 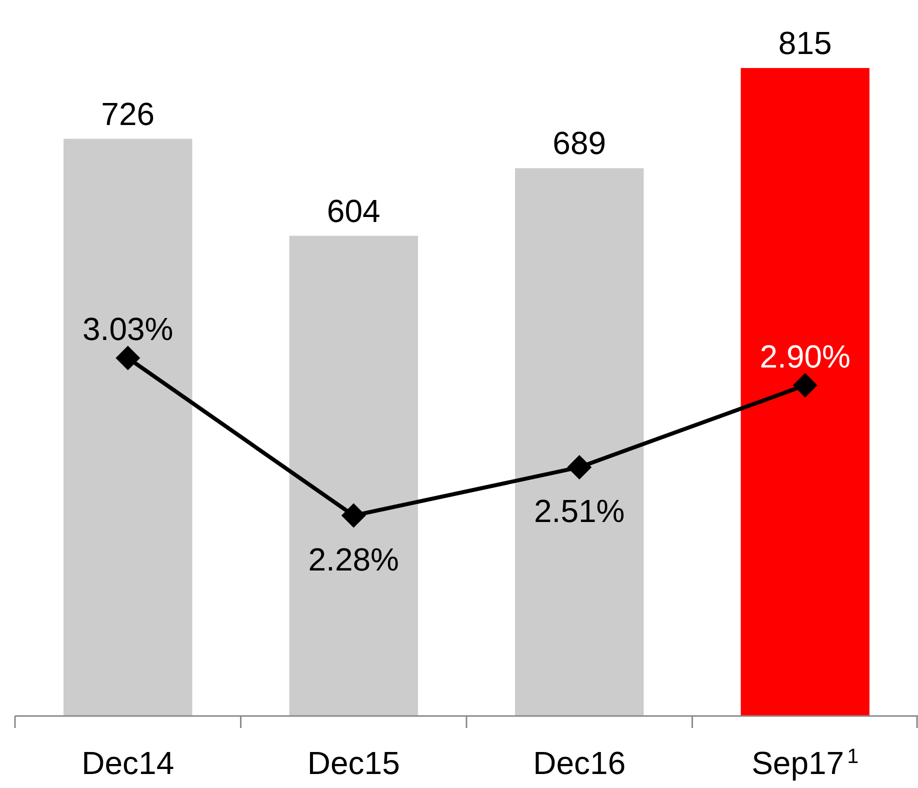 I want to click on data-label: 604, so click(x=353, y=210).